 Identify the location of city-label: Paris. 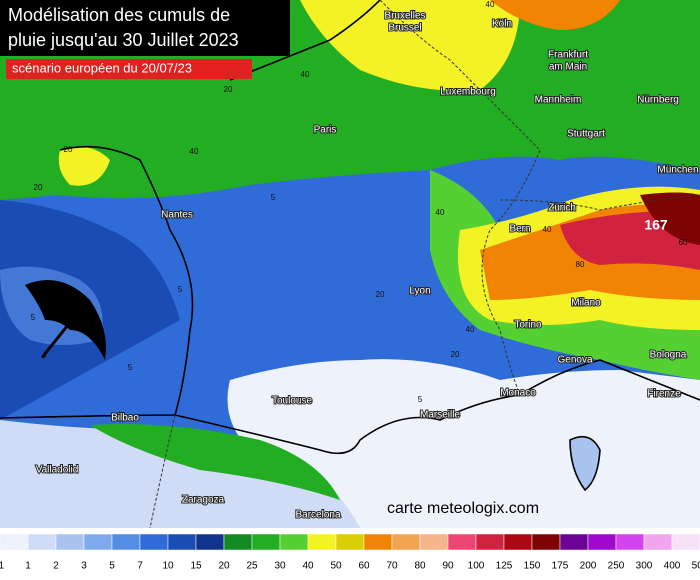
(325, 130).